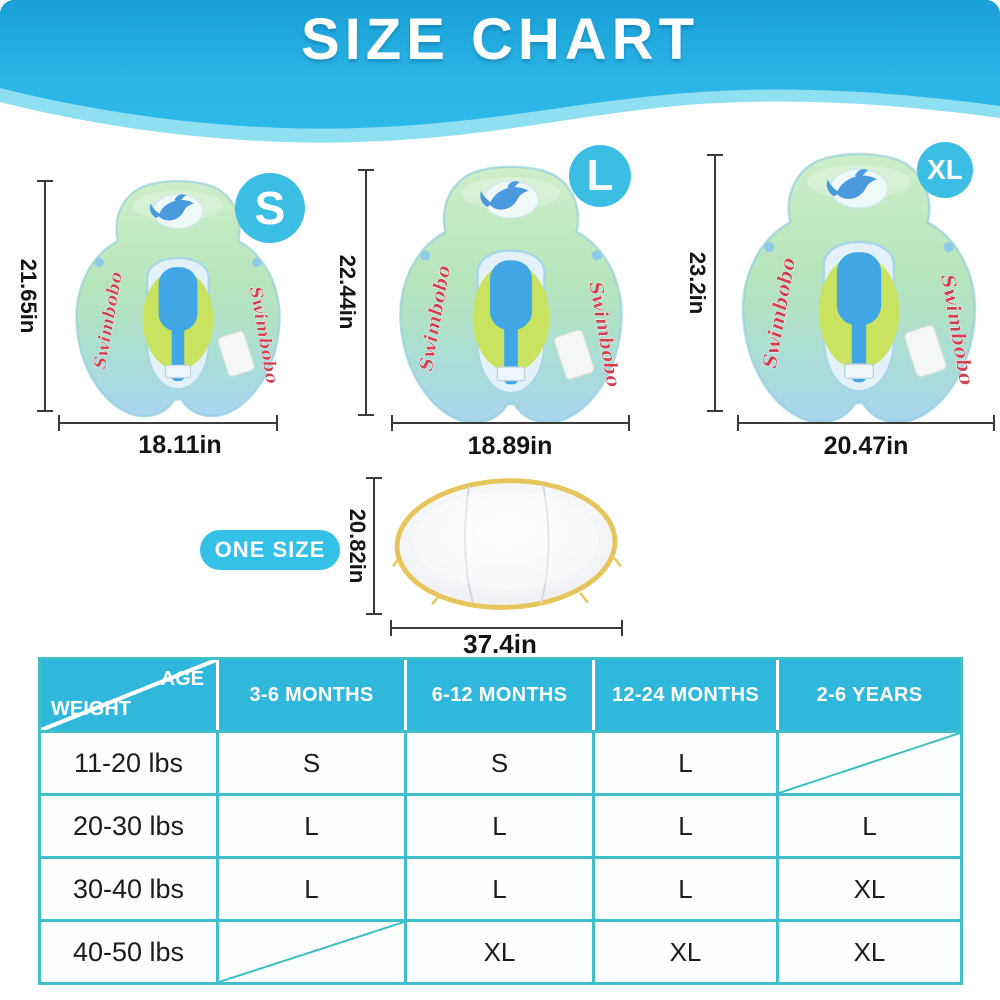 Image resolution: width=1000 pixels, height=1000 pixels. I want to click on float-figure-l: Swimbobo Swimbobo, so click(511, 294).